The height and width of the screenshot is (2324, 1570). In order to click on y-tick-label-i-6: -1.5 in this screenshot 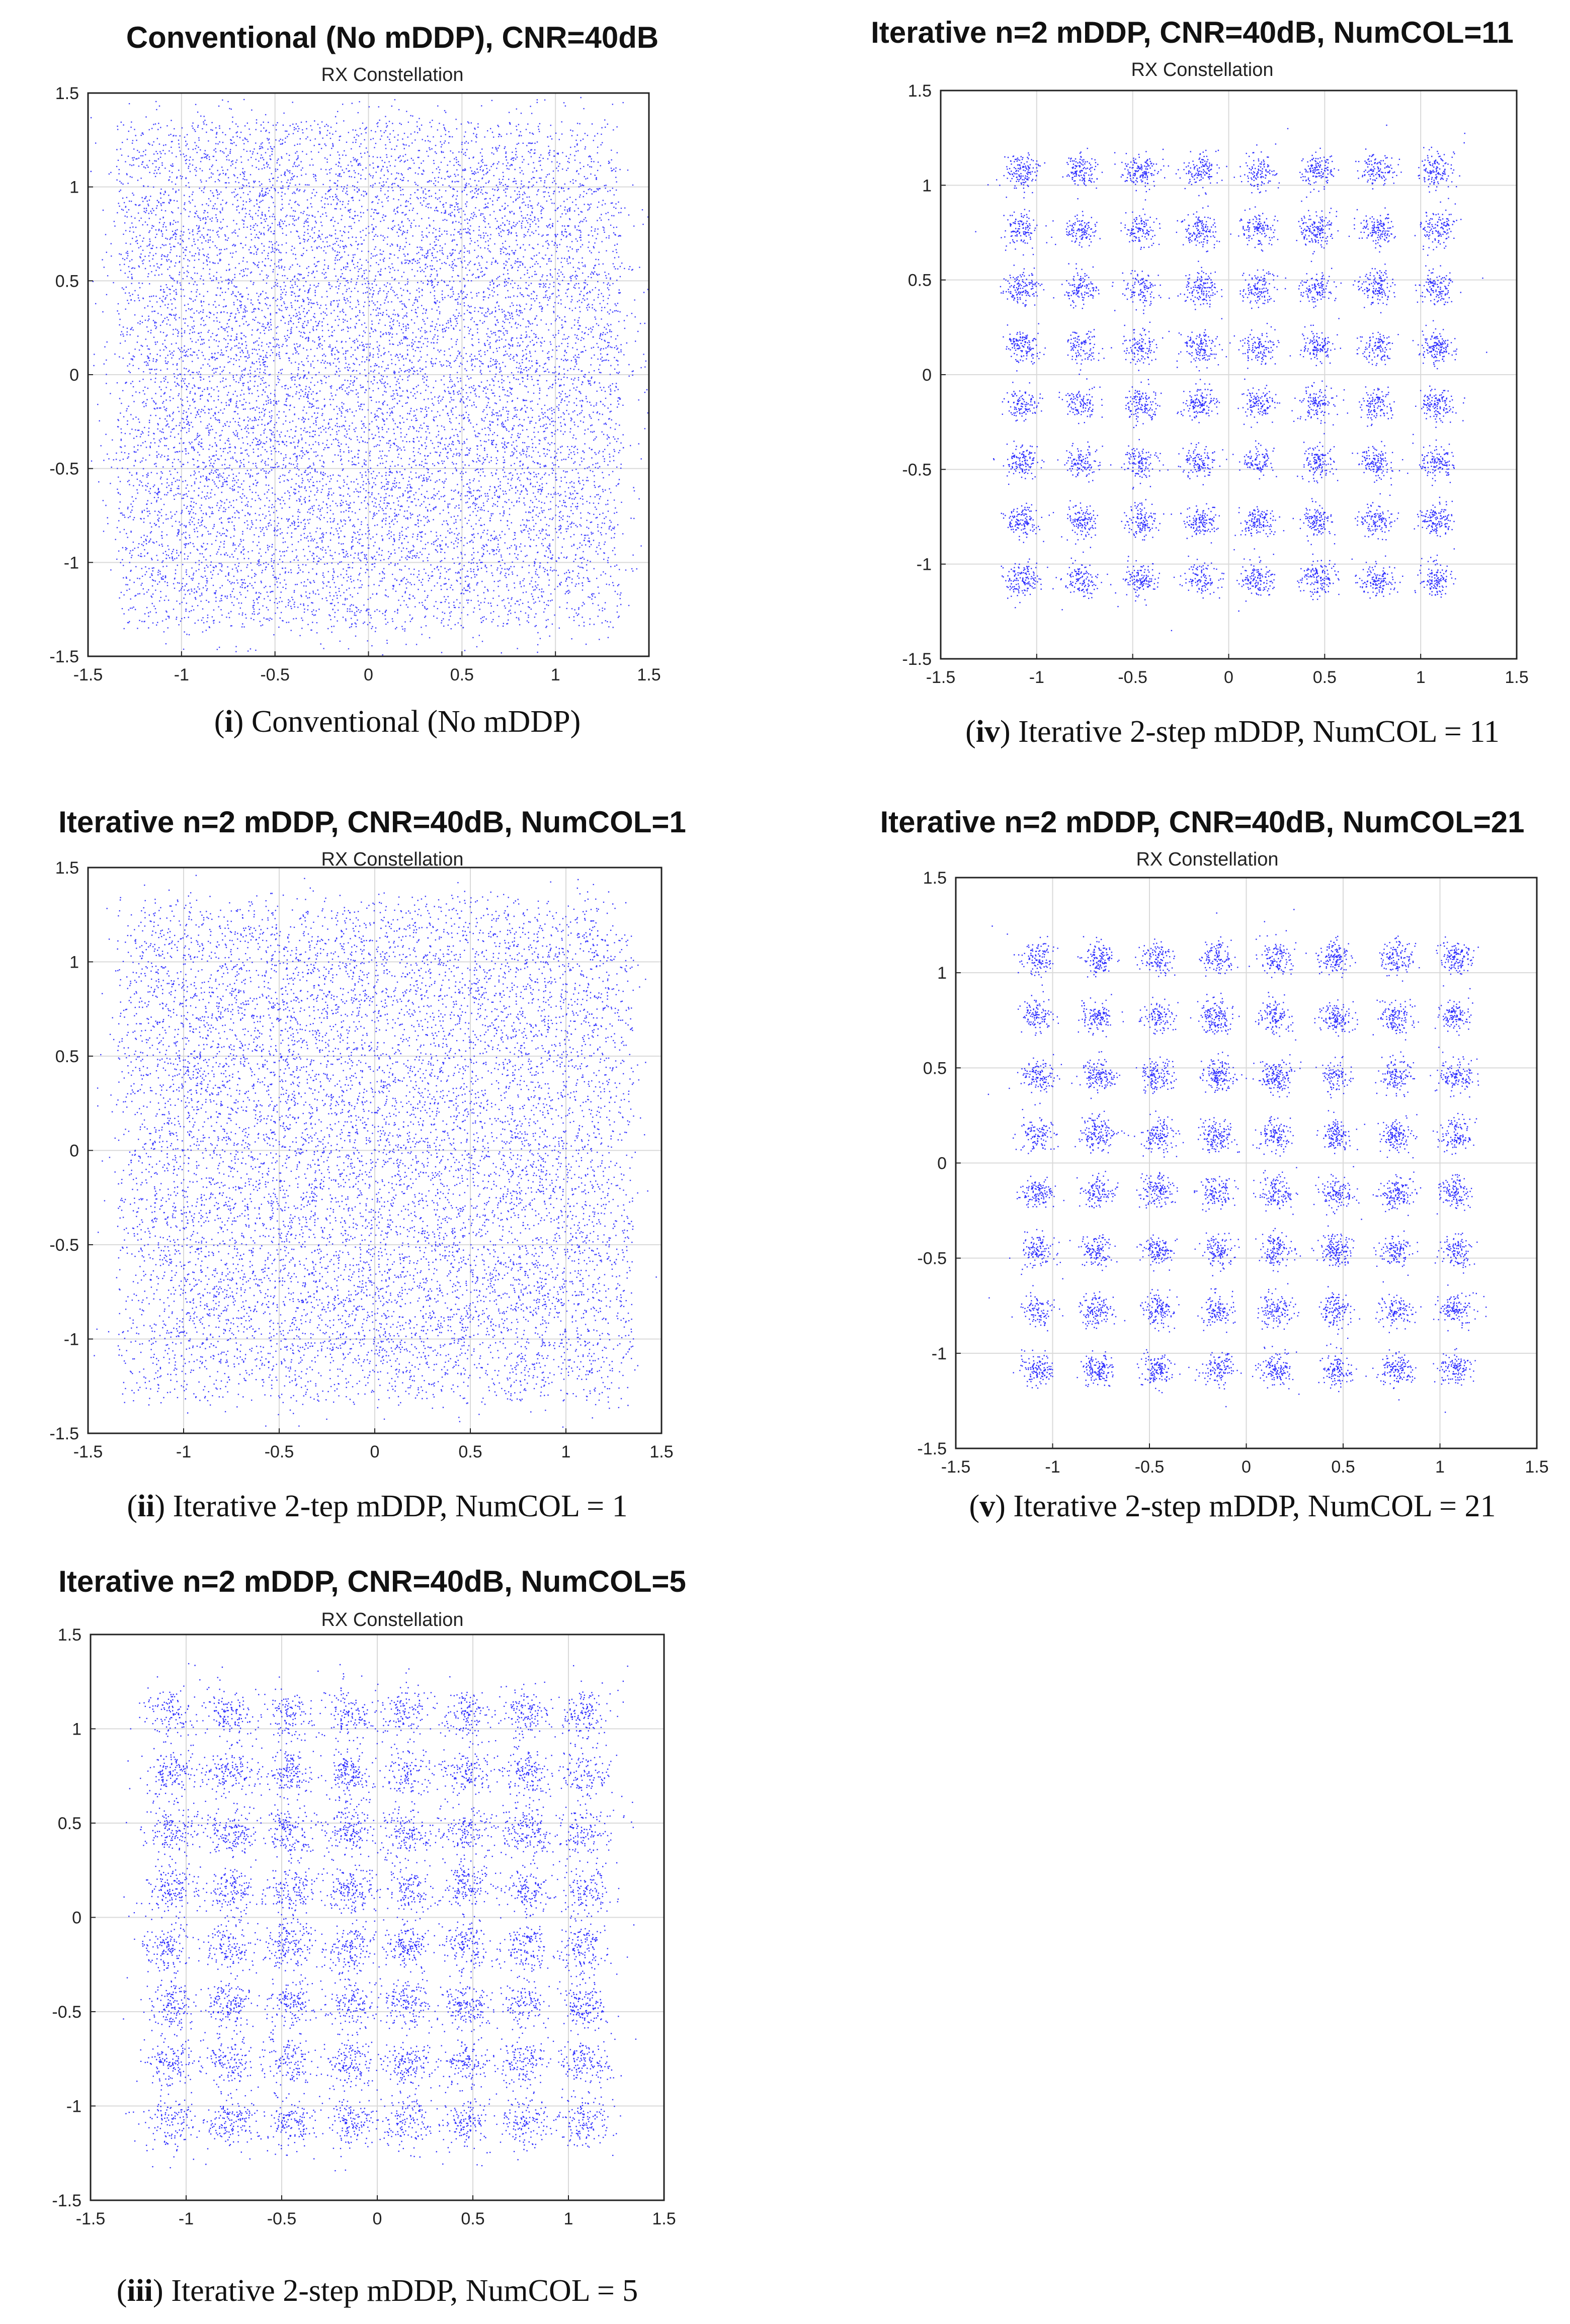, I will do `click(64, 656)`.